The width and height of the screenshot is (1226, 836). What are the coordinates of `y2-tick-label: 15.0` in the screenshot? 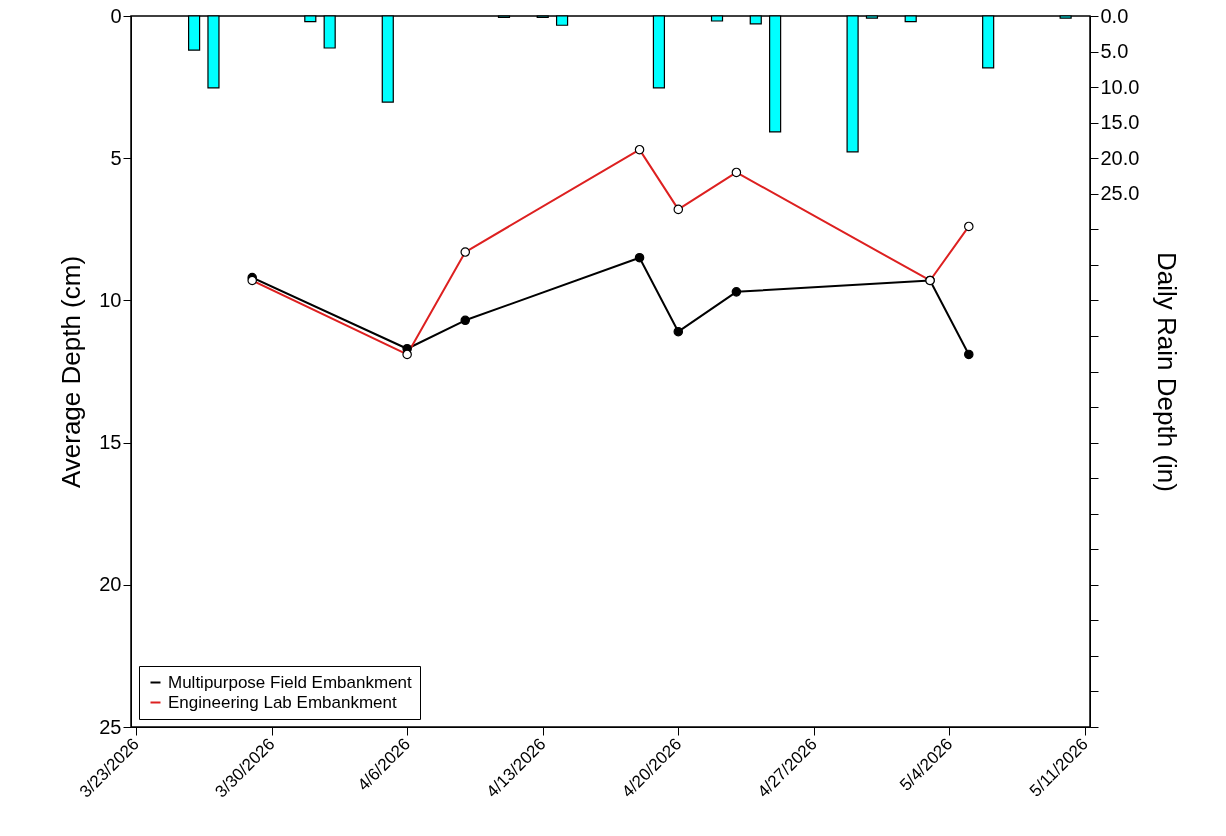 It's located at (1120, 122).